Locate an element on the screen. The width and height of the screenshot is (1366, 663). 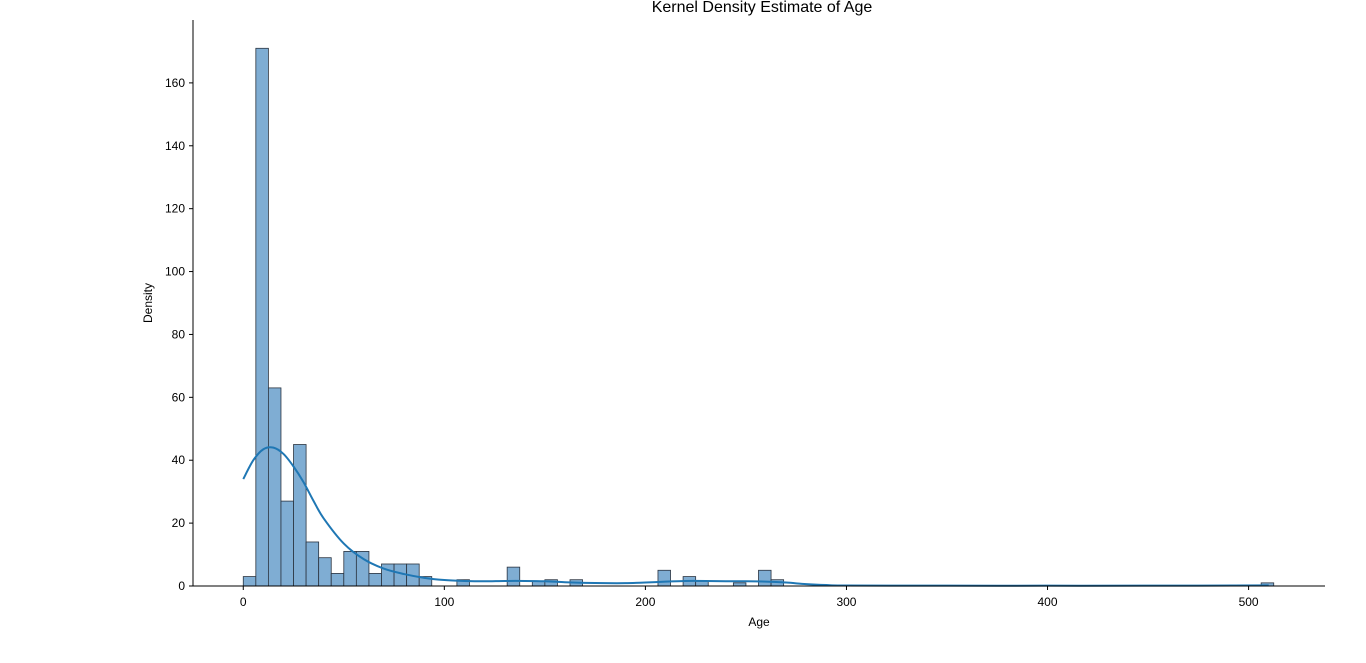
x-tick-label: 100 is located at coordinates (444, 602).